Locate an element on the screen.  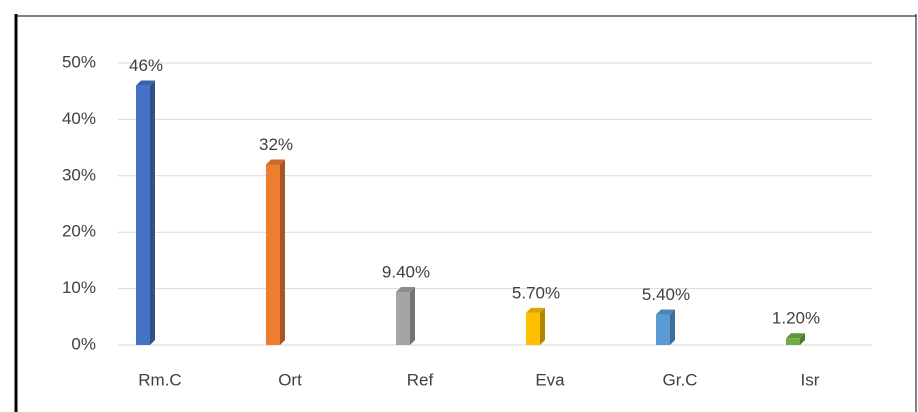
value-label: 32% is located at coordinates (276, 144).